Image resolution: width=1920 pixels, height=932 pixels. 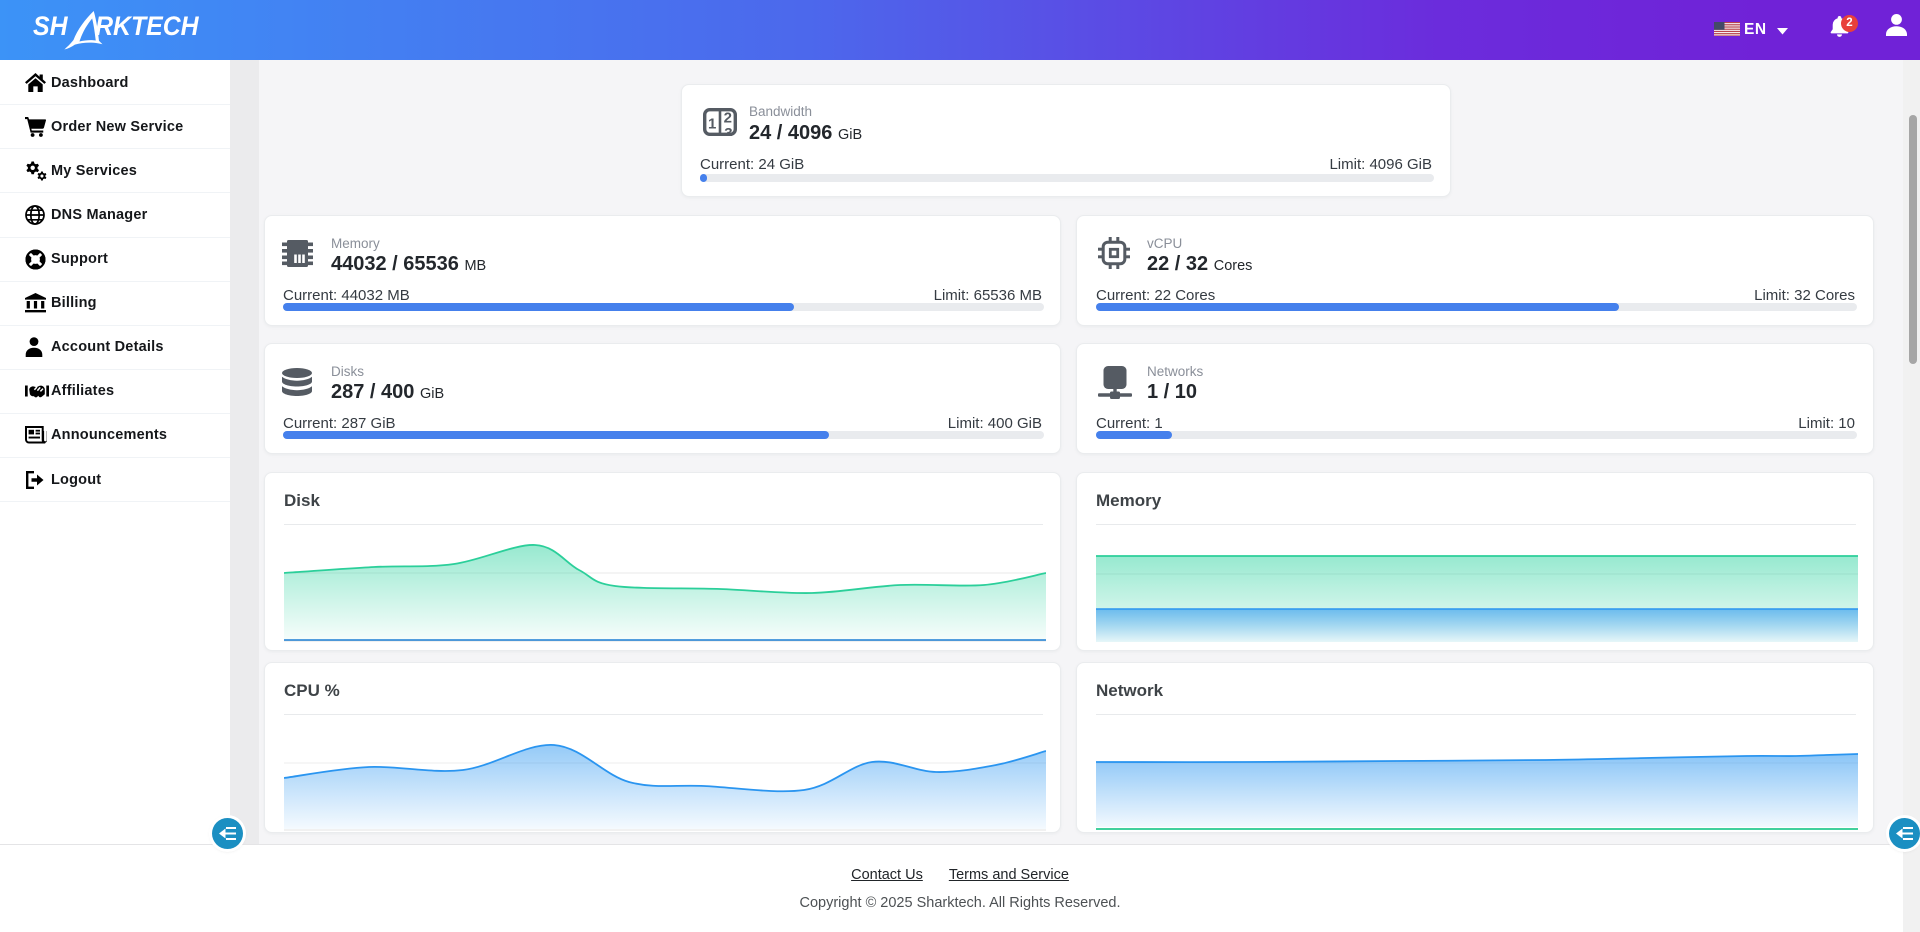 I want to click on svg-text: 3, so click(x=728, y=130).